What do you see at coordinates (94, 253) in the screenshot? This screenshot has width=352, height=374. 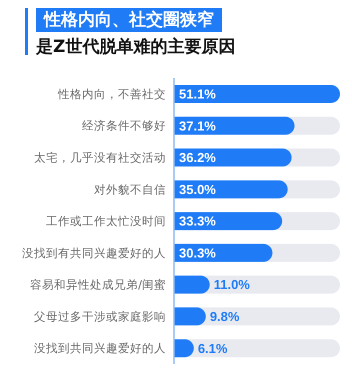 I see `y-tick-label: 没找到有共同兴趣爱好的人` at bounding box center [94, 253].